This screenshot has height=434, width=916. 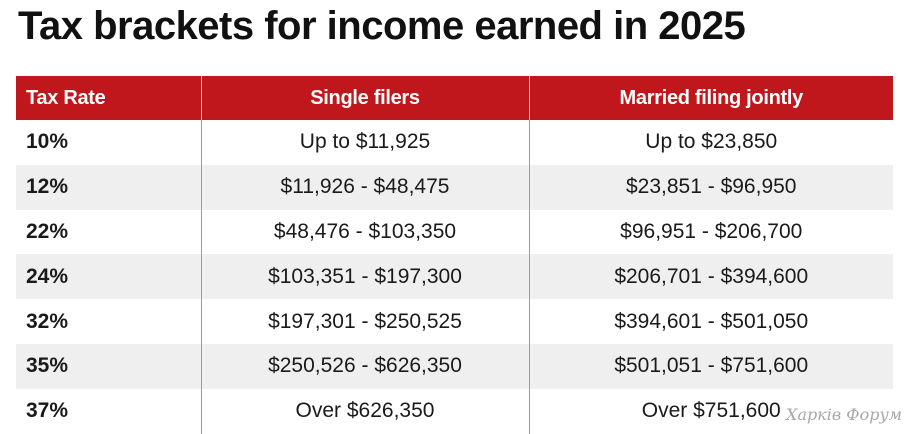 What do you see at coordinates (47, 411) in the screenshot?
I see `rate-cell: 37%` at bounding box center [47, 411].